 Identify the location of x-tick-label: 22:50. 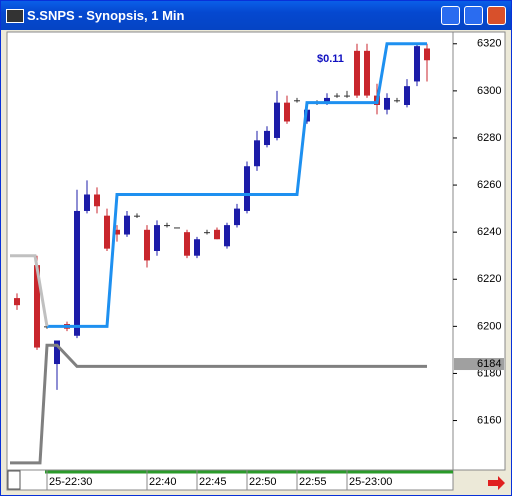
(263, 482).